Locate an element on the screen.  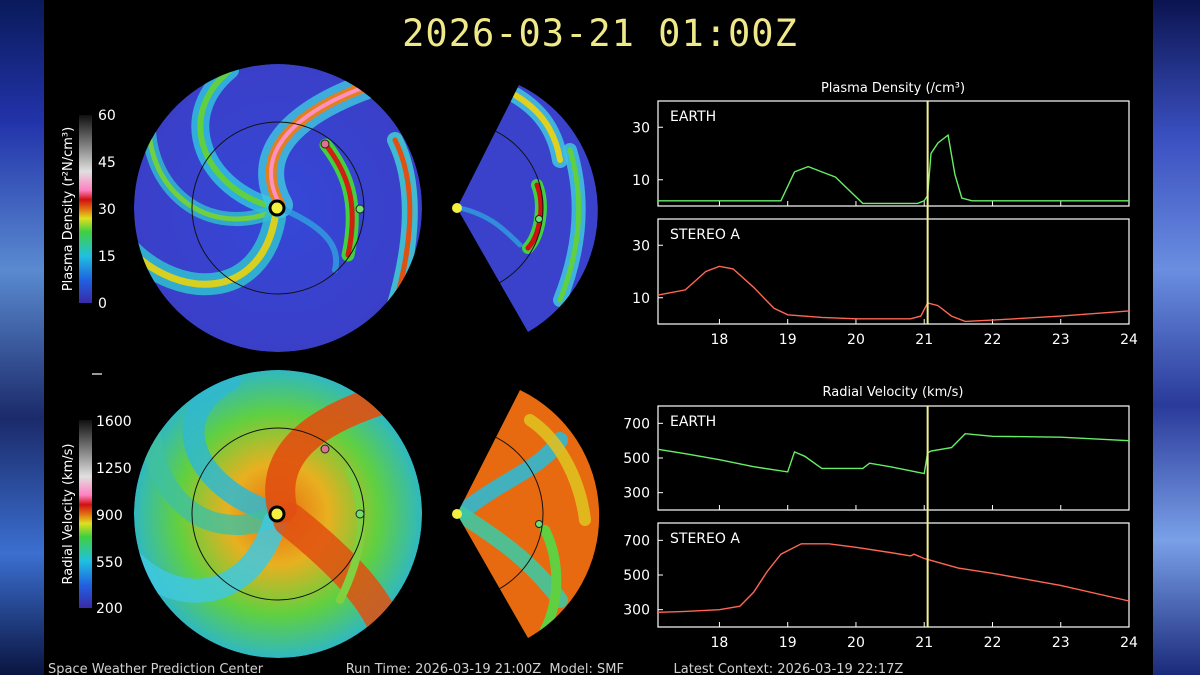
timestamp-title: 2026-03-21 01:00Z is located at coordinates (600, 33).